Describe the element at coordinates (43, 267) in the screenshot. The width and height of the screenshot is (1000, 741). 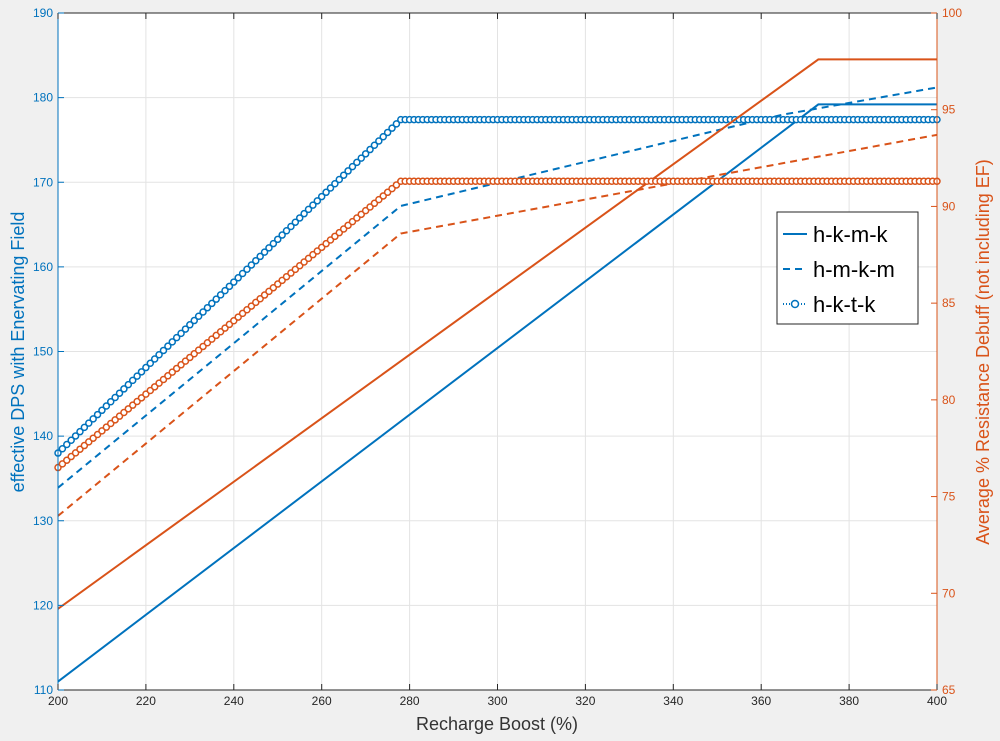
I see `y-left-tick-label: 160` at that location.